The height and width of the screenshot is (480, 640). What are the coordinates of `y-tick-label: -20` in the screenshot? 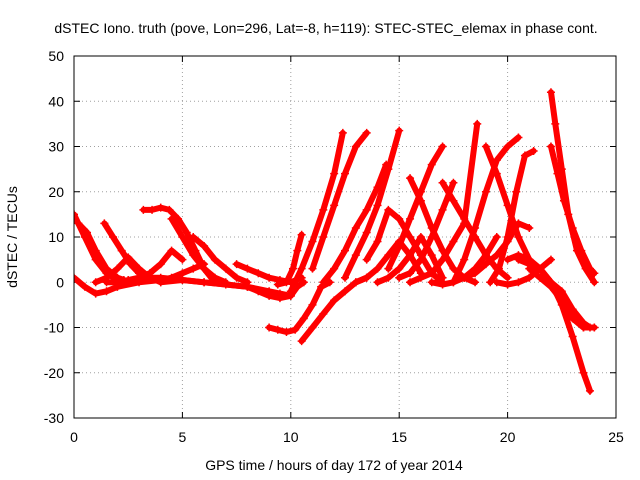 It's located at (54, 373).